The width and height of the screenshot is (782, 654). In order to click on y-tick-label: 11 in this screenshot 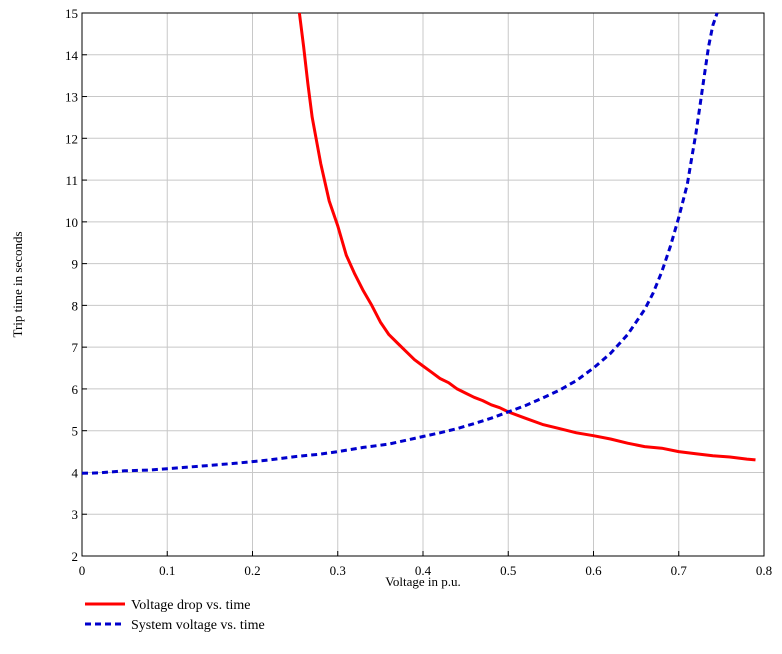, I will do `click(71, 180)`.